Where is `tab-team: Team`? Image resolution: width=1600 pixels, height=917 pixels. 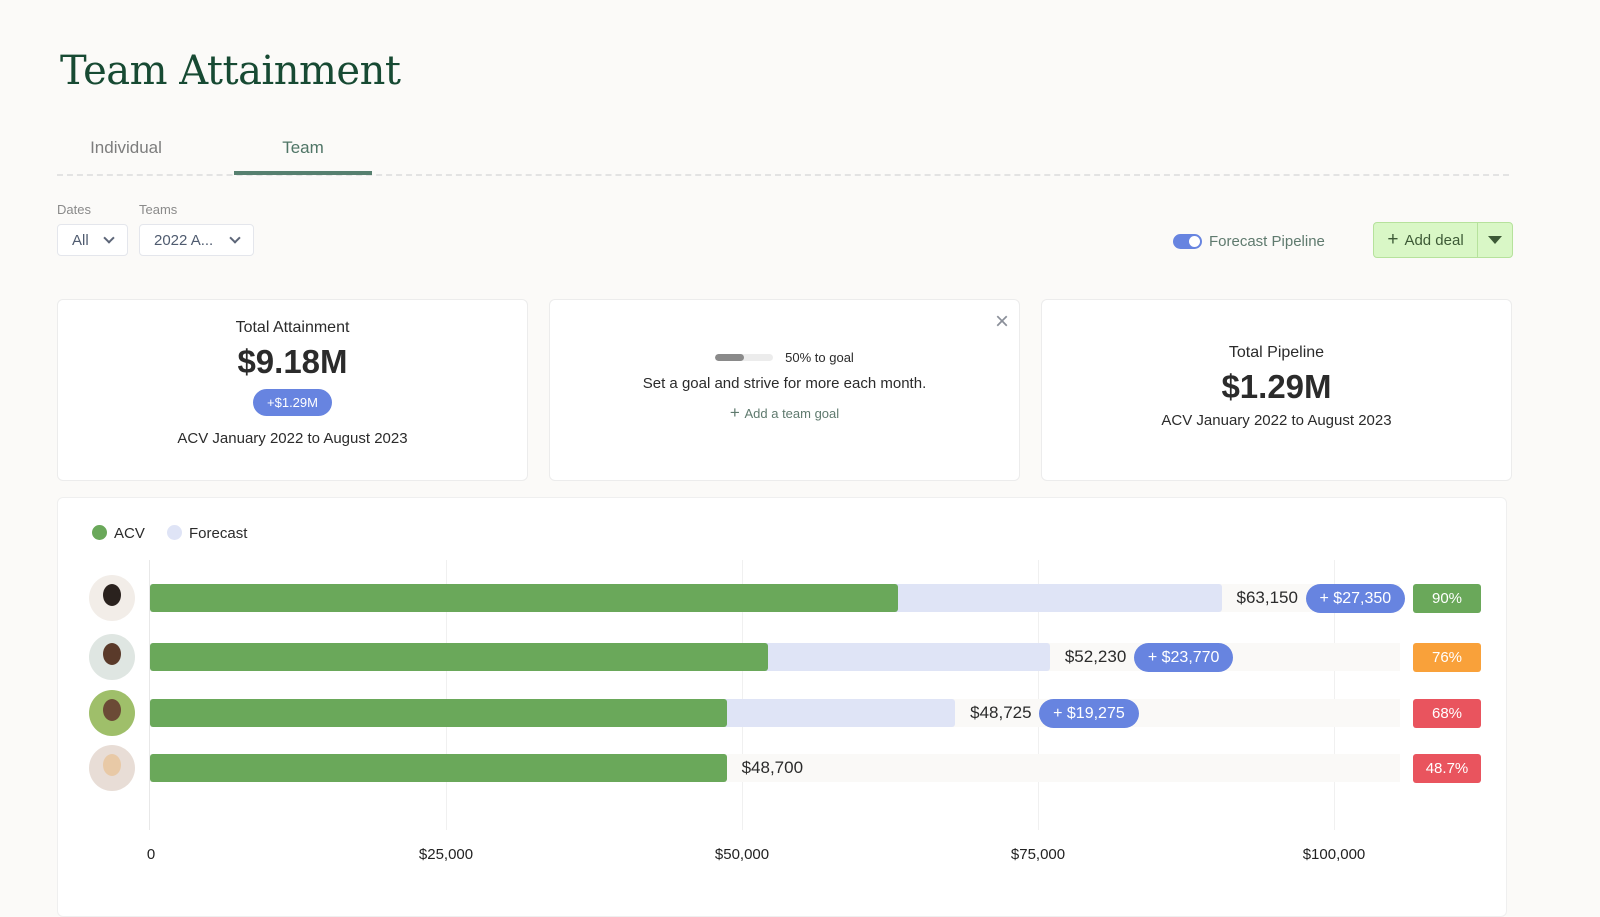 tab-team: Team is located at coordinates (303, 147).